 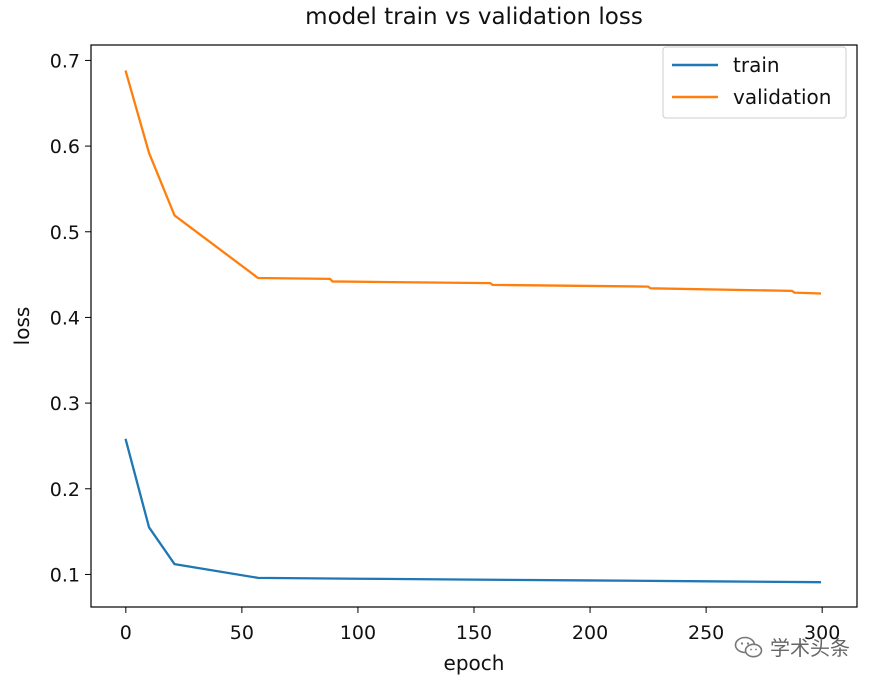 I want to click on y-tick-label: 0.7, so click(x=65, y=61).